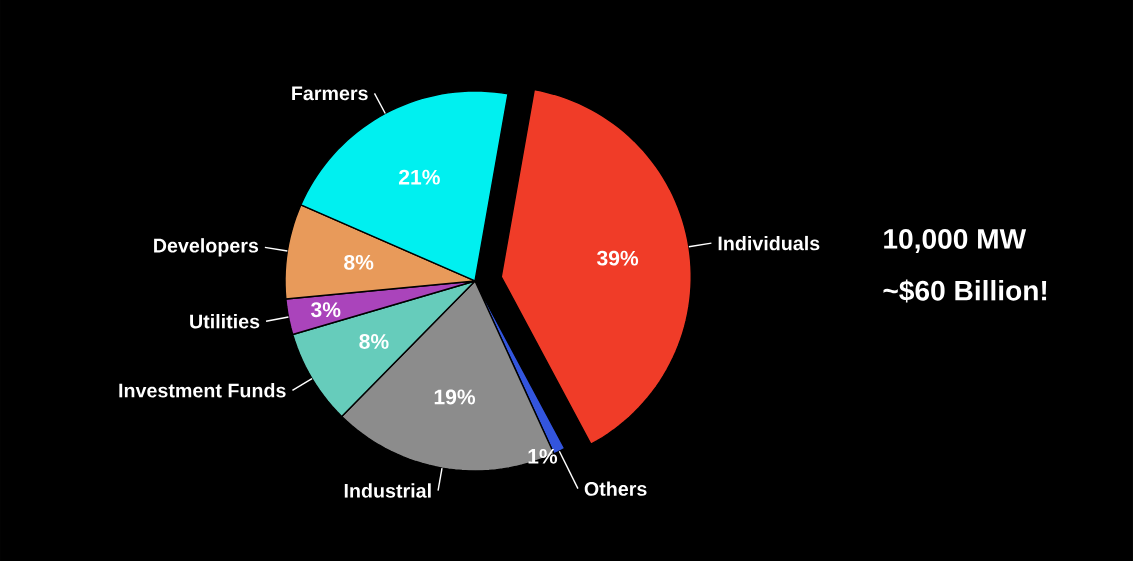 The width and height of the screenshot is (1133, 561). Describe the element at coordinates (455, 397) in the screenshot. I see `data-label: 19%` at that location.